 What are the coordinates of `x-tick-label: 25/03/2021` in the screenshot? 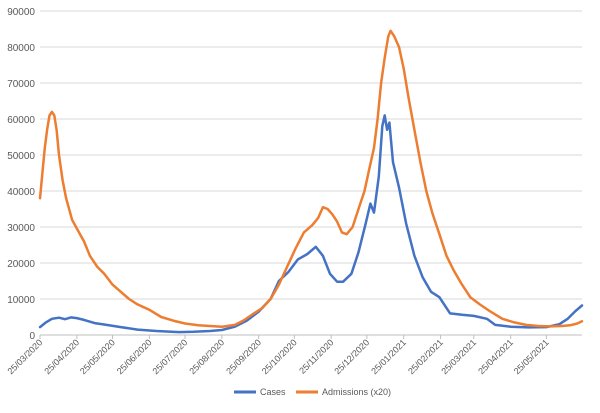 It's located at (458, 356).